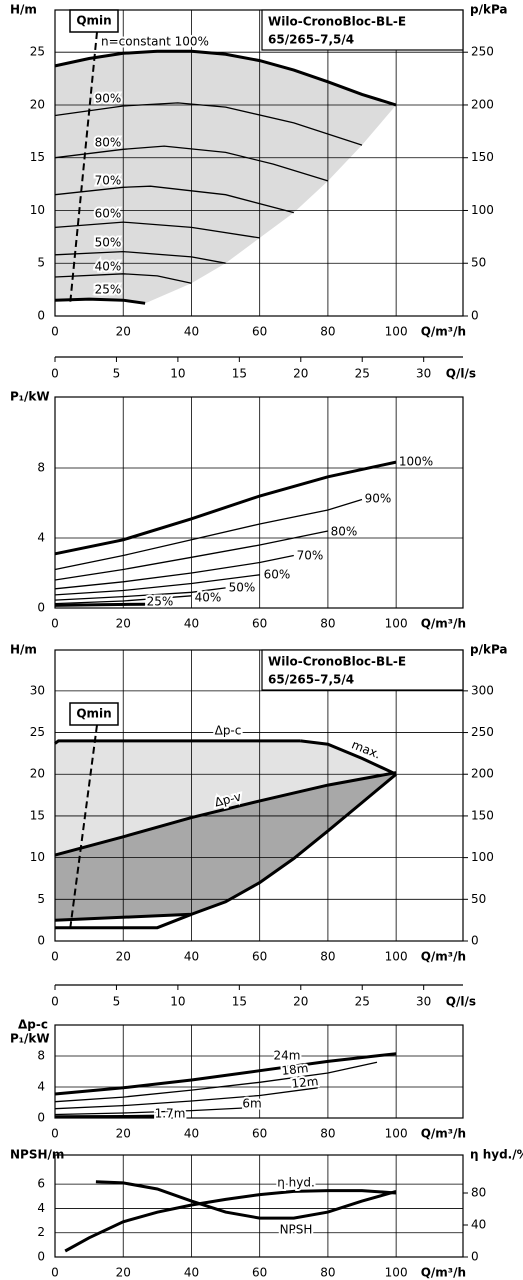 The width and height of the screenshot is (523, 1280). I want to click on x2-tick-label: 0, so click(55, 374).